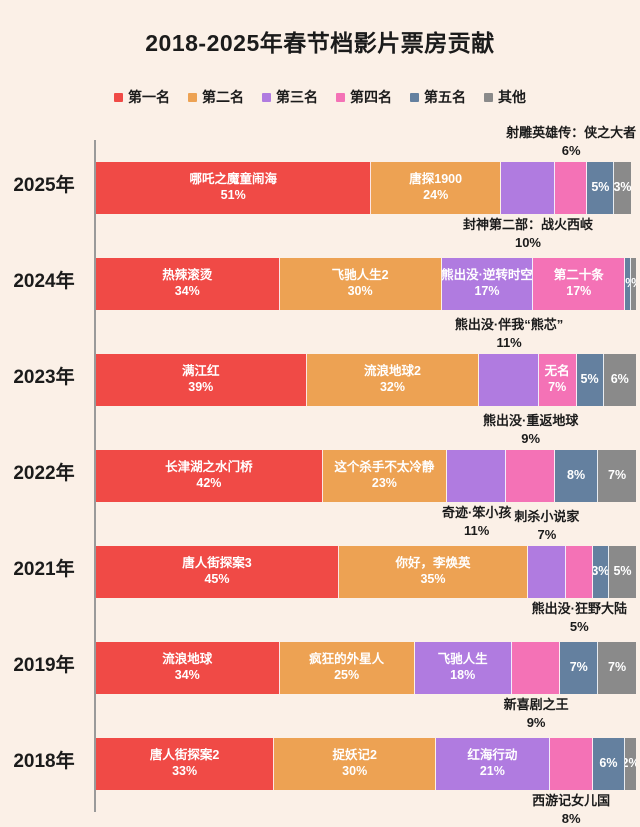 The image size is (640, 827). Describe the element at coordinates (371, 97) in the screenshot. I see `legend-label: 第四名` at that location.